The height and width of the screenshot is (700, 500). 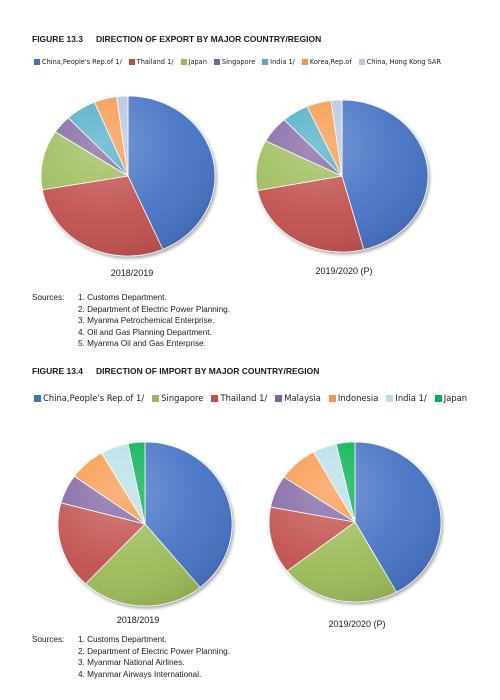 I want to click on legend-item: Indonesia, so click(x=353, y=398).